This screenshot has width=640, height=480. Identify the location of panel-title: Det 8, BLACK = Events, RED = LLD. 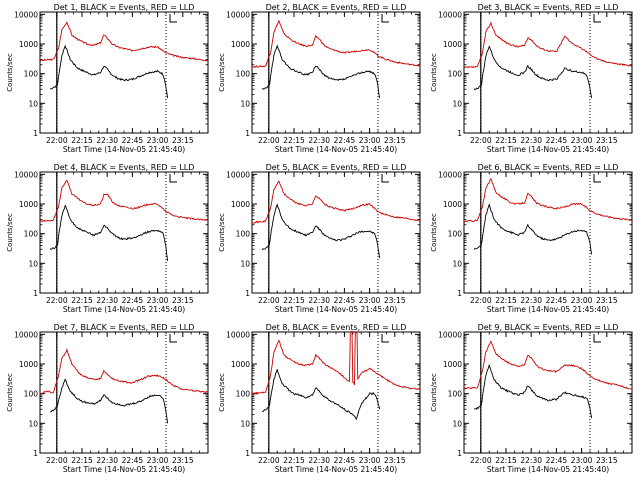
(336, 327).